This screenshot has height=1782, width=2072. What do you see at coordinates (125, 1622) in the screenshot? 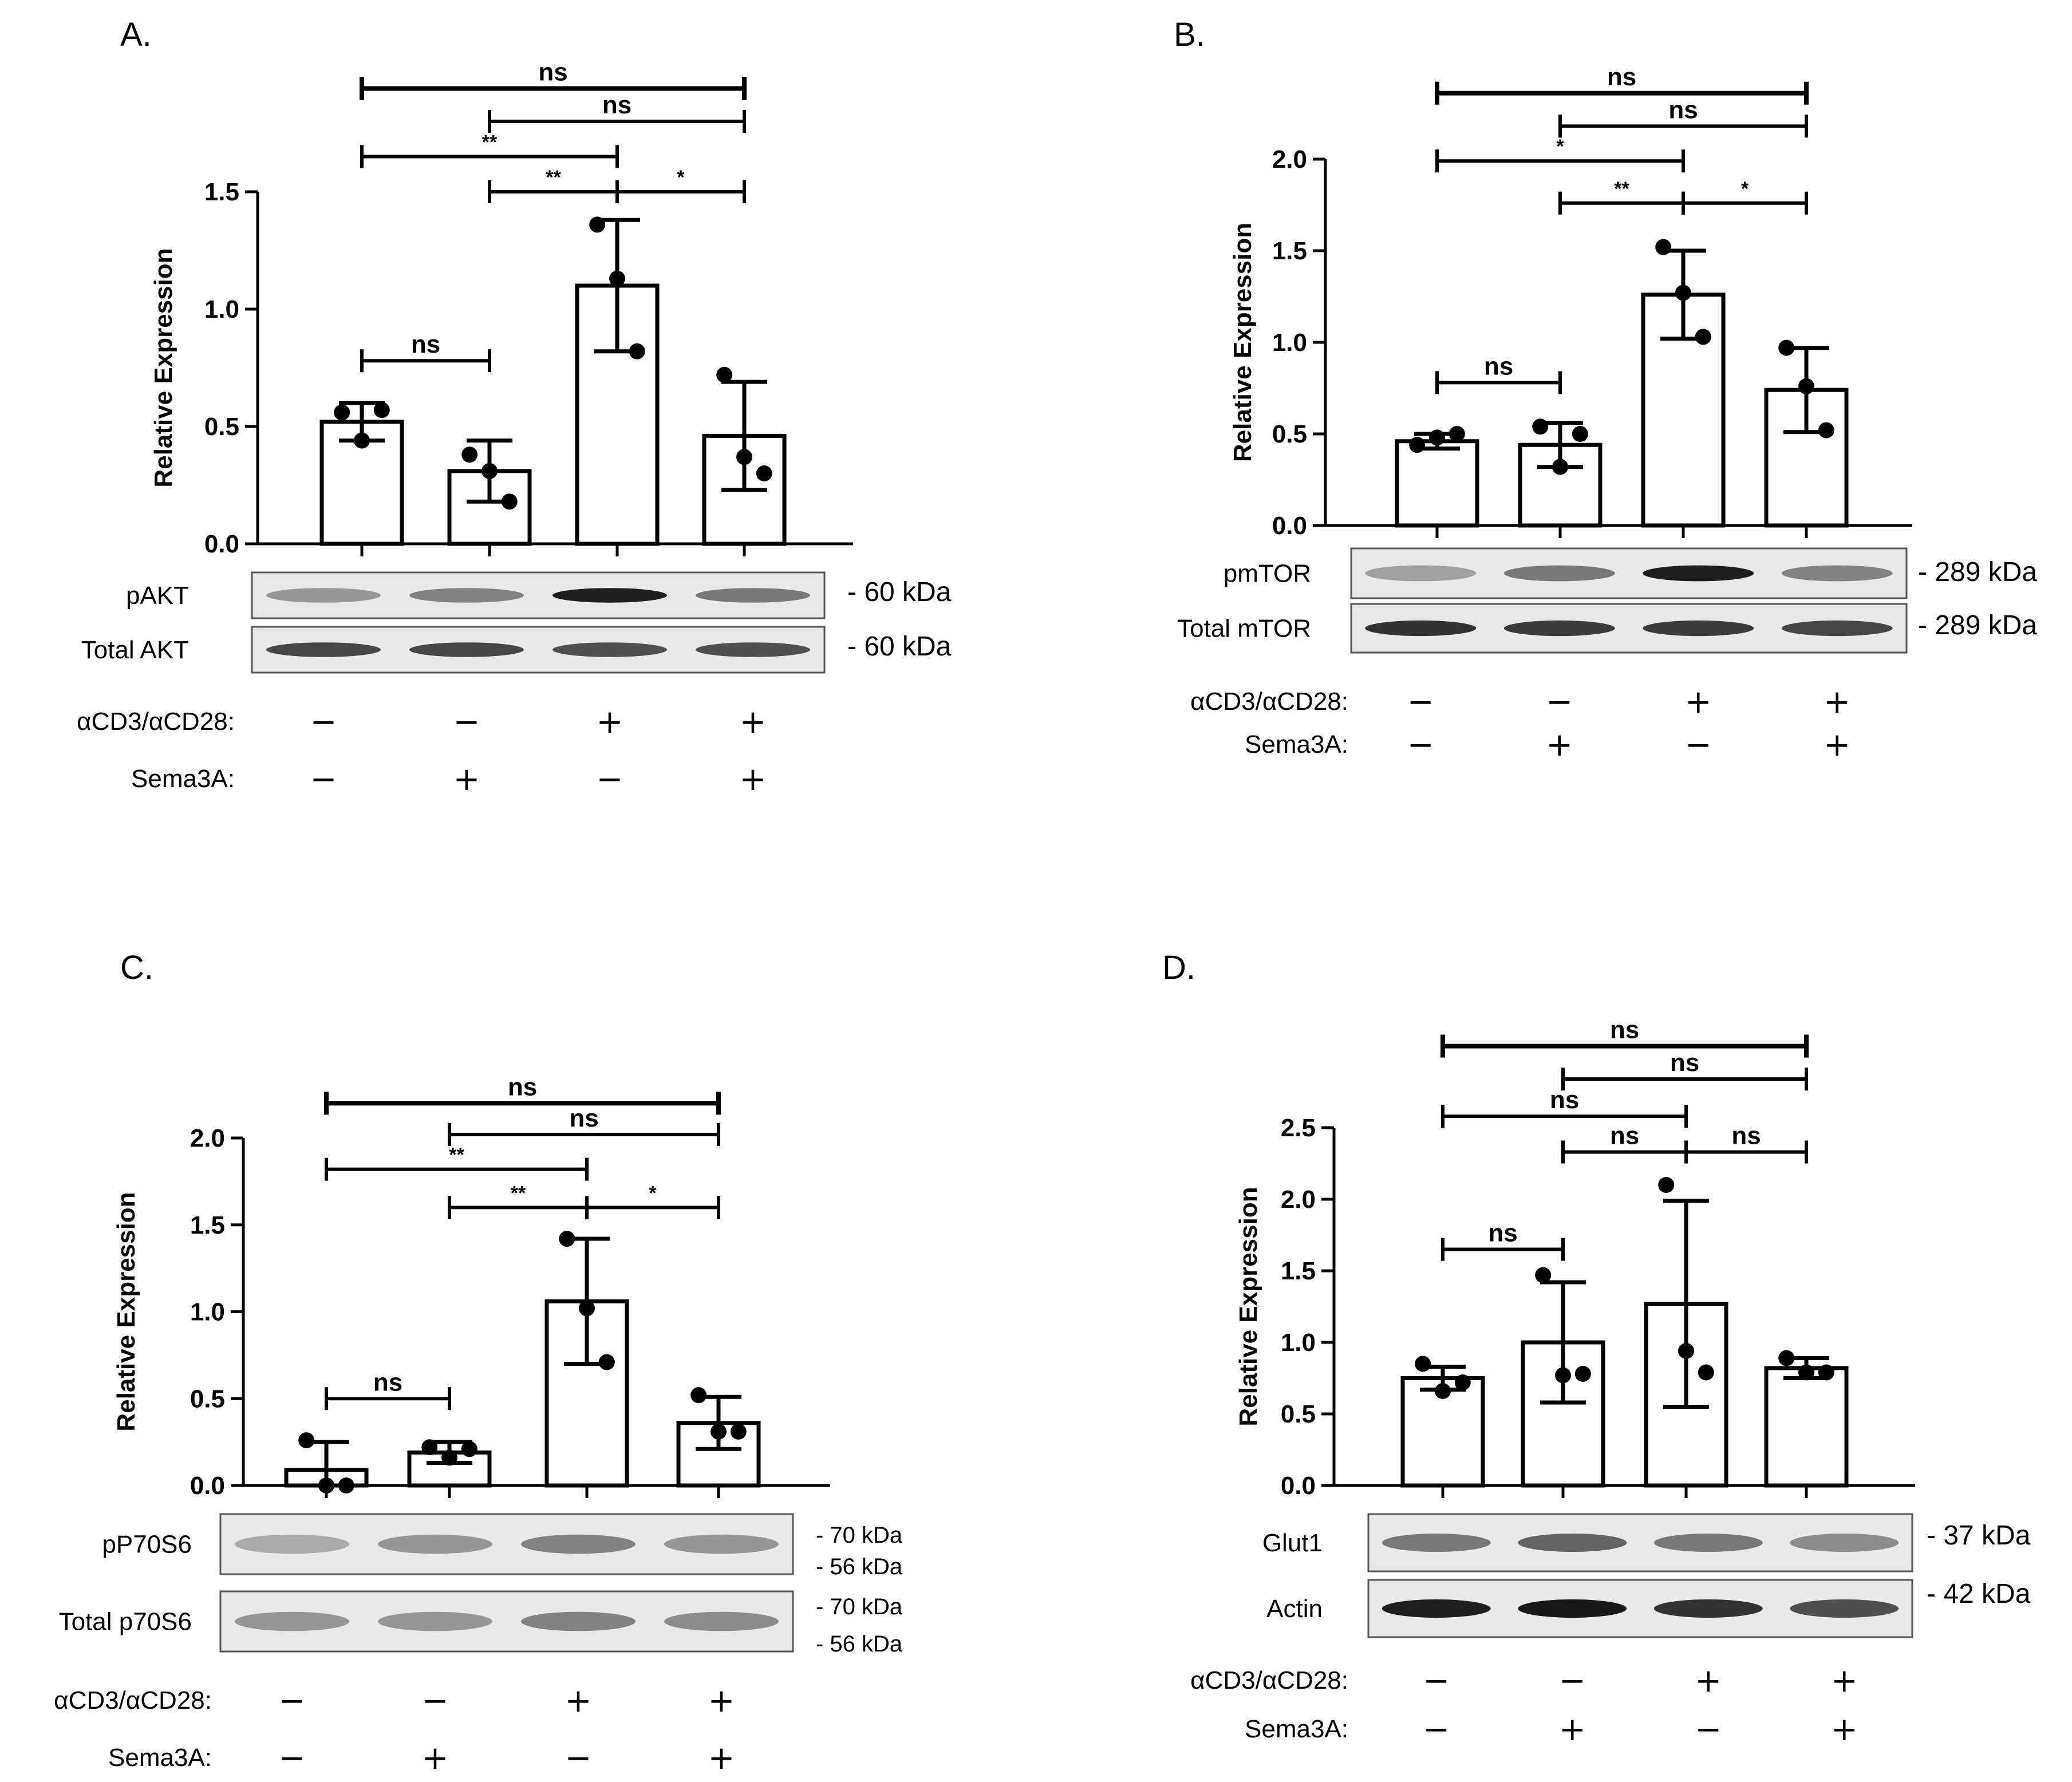
I see `blot-label: Total p70S6` at bounding box center [125, 1622].